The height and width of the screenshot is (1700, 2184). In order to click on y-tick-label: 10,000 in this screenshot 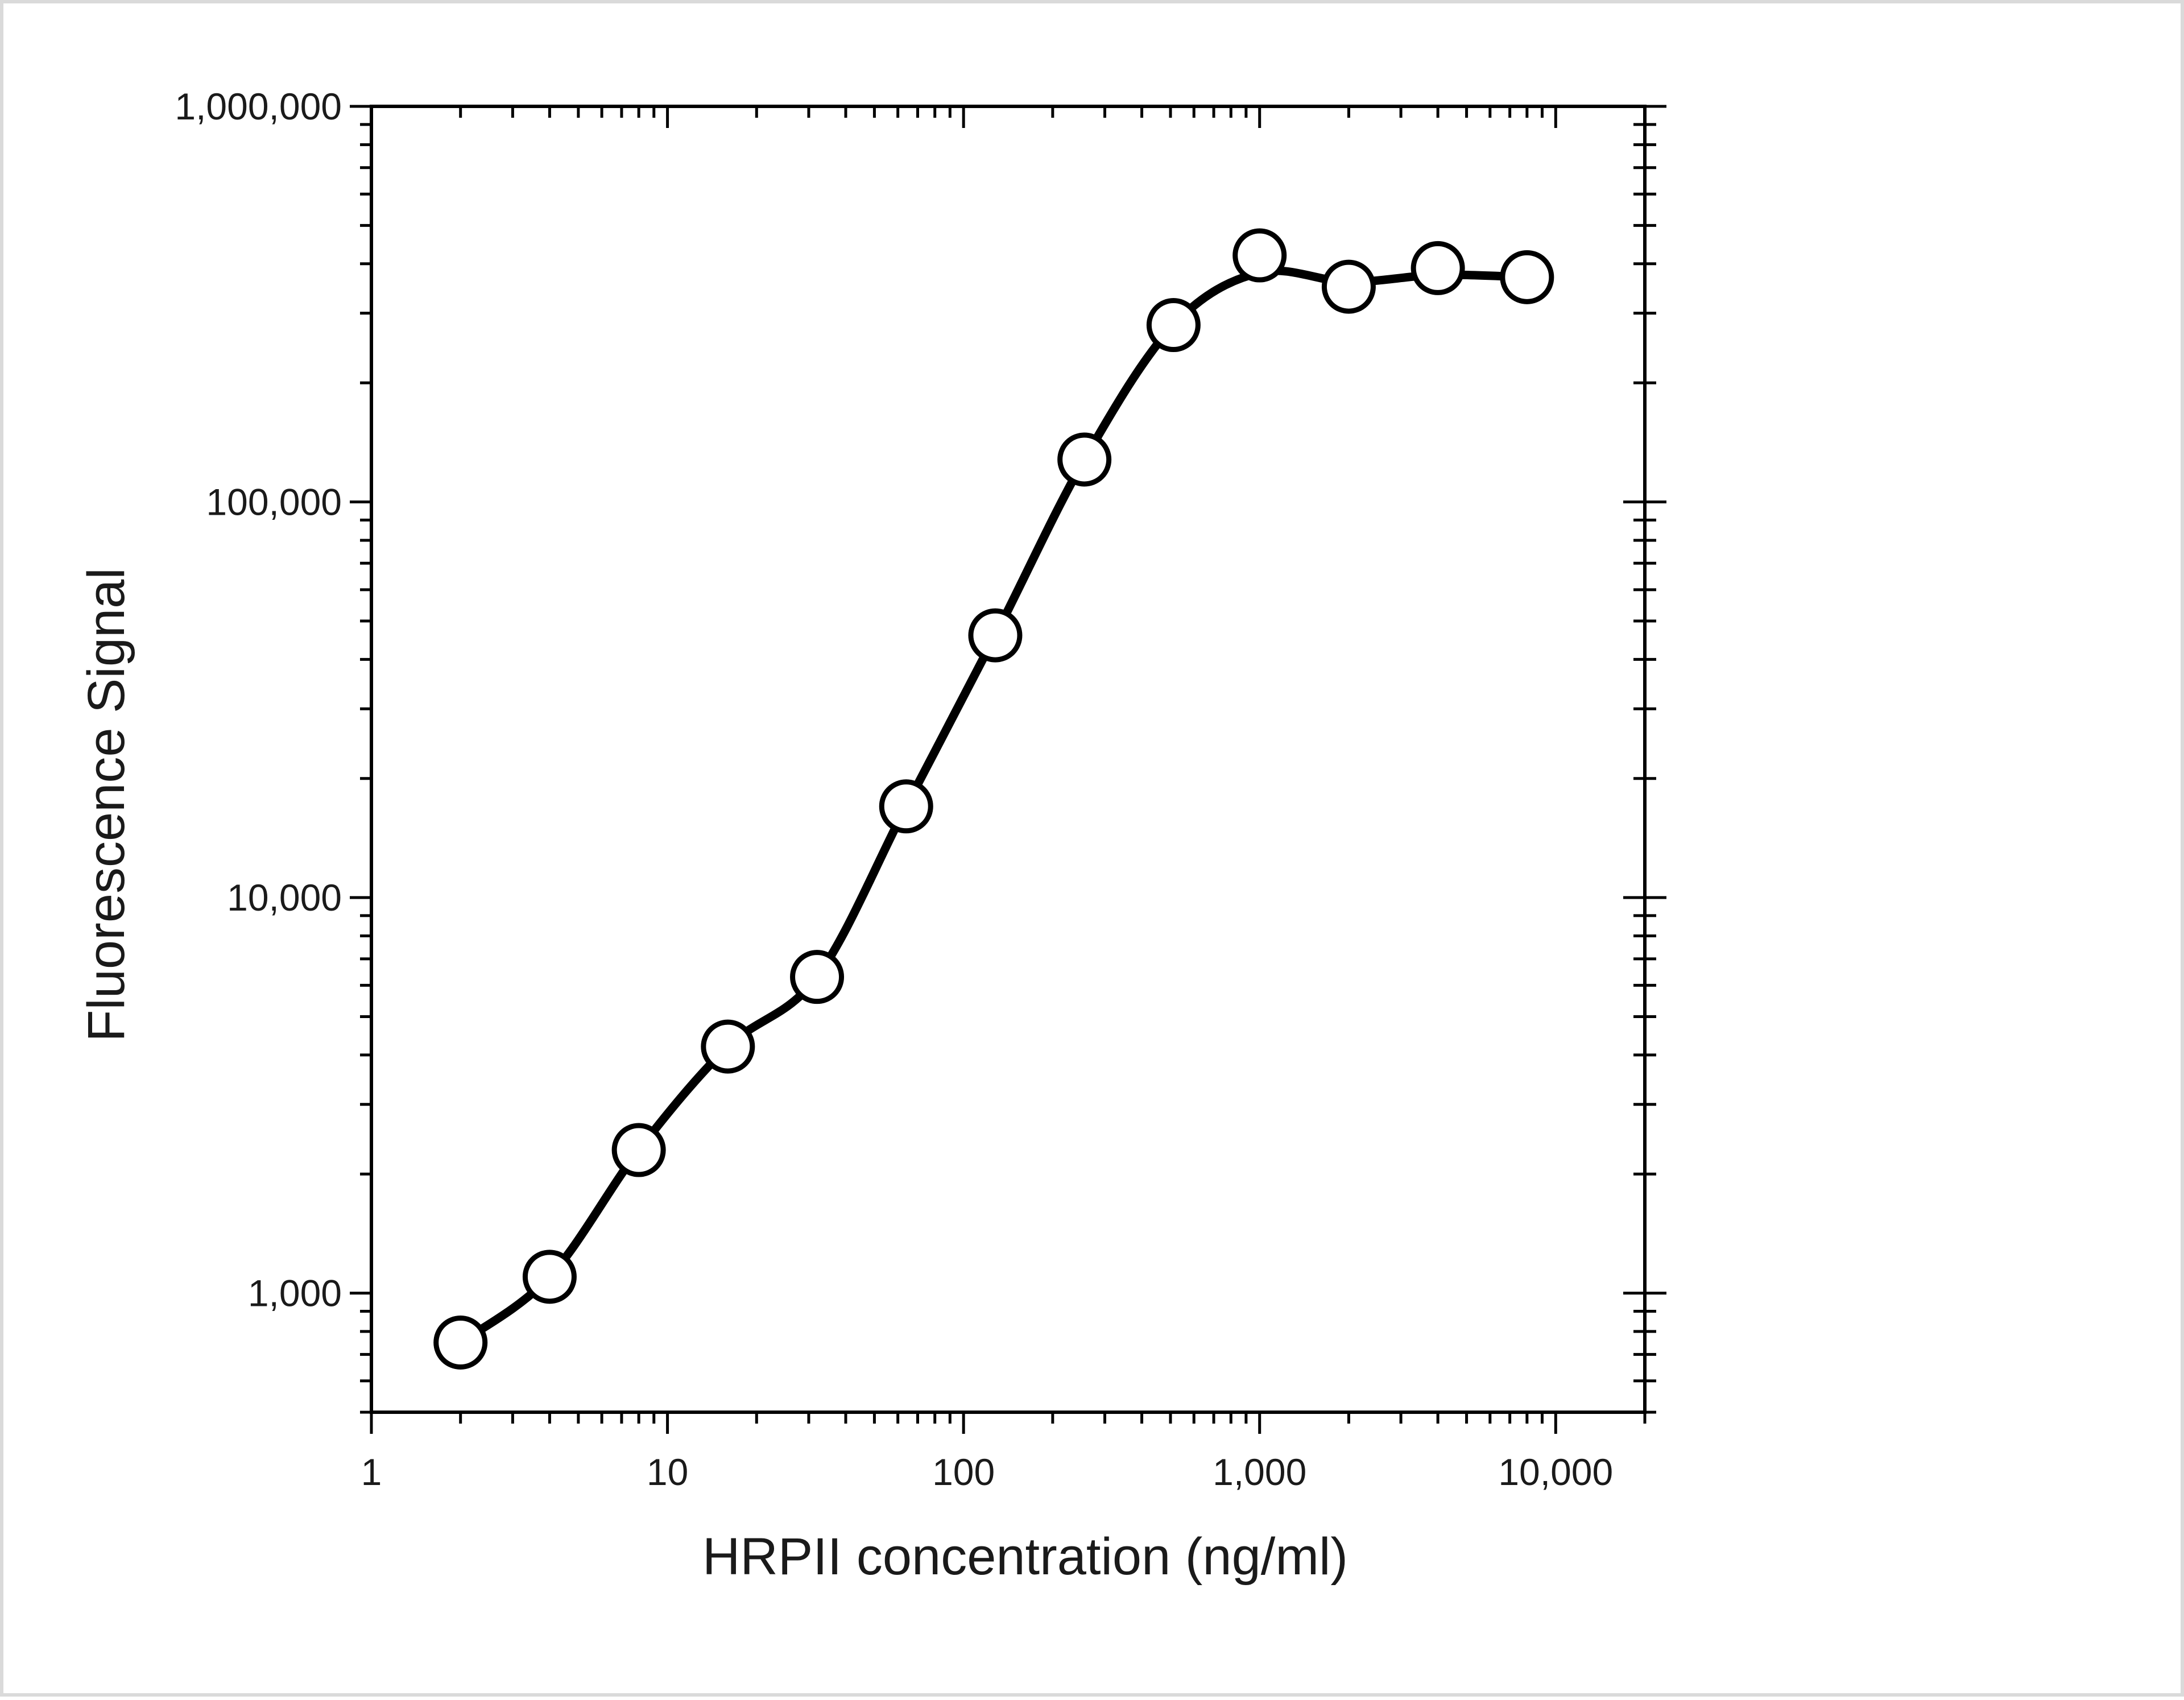, I will do `click(284, 897)`.